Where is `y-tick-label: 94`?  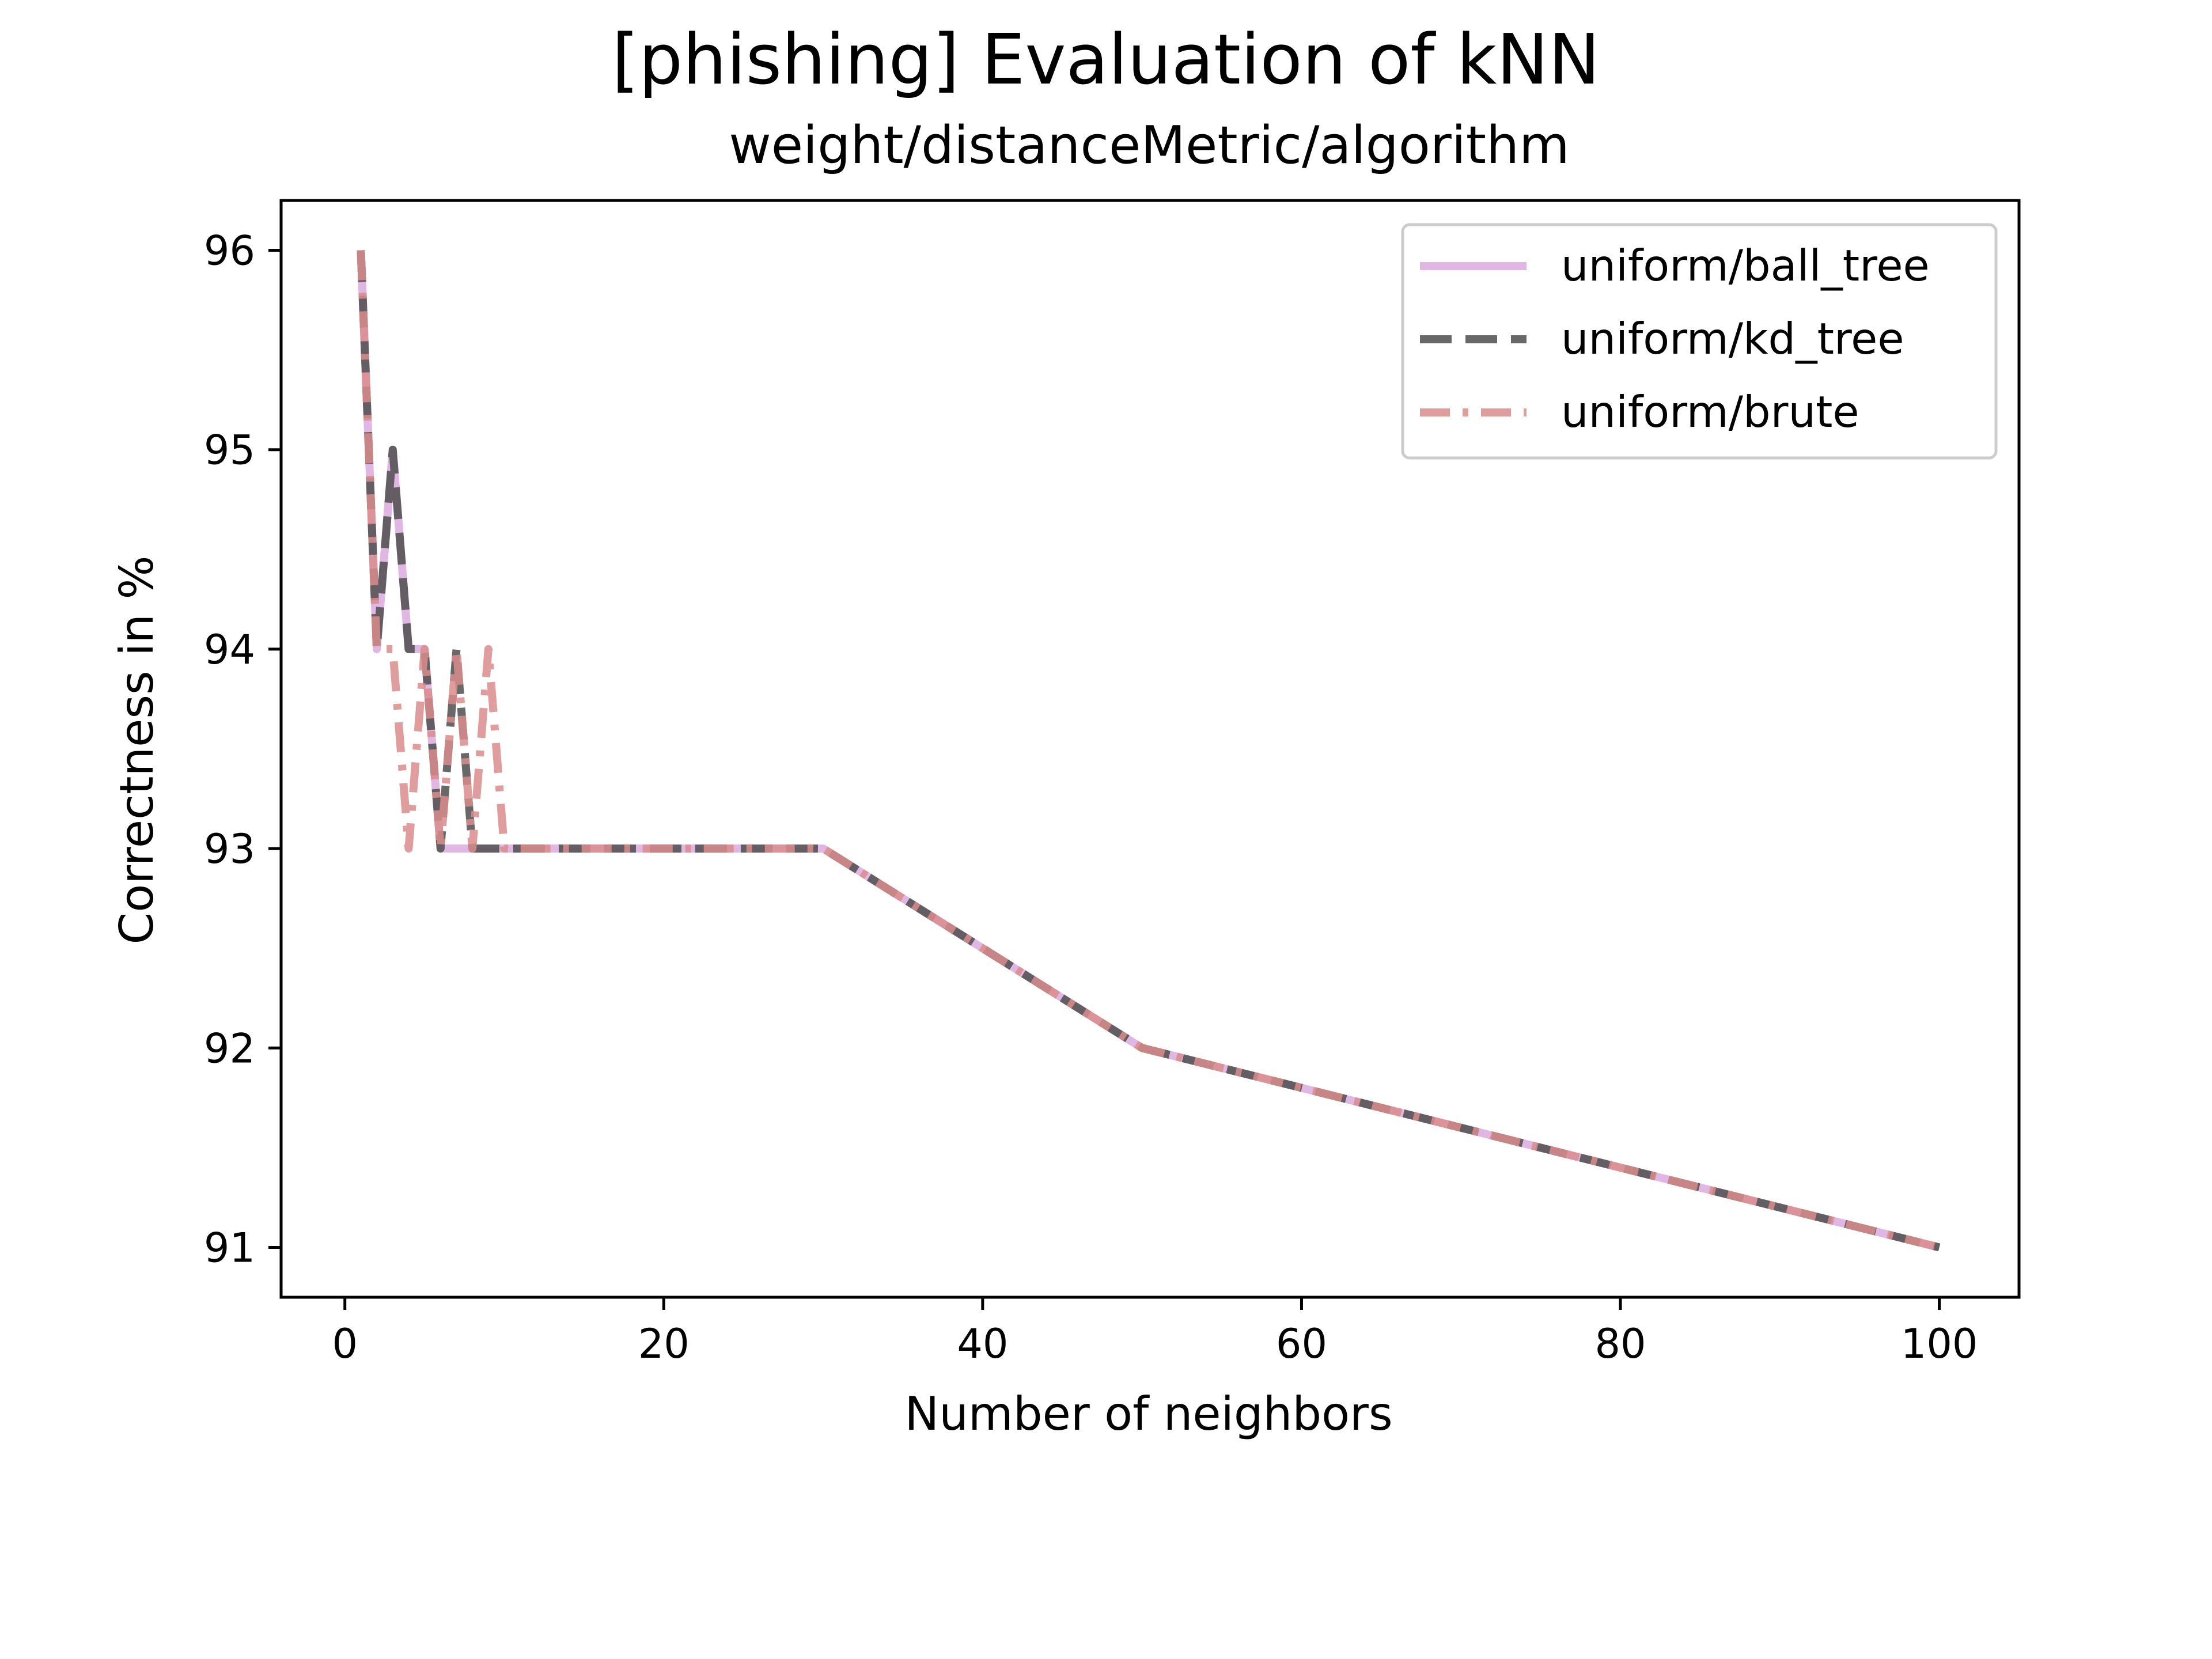
y-tick-label: 94 is located at coordinates (229, 649).